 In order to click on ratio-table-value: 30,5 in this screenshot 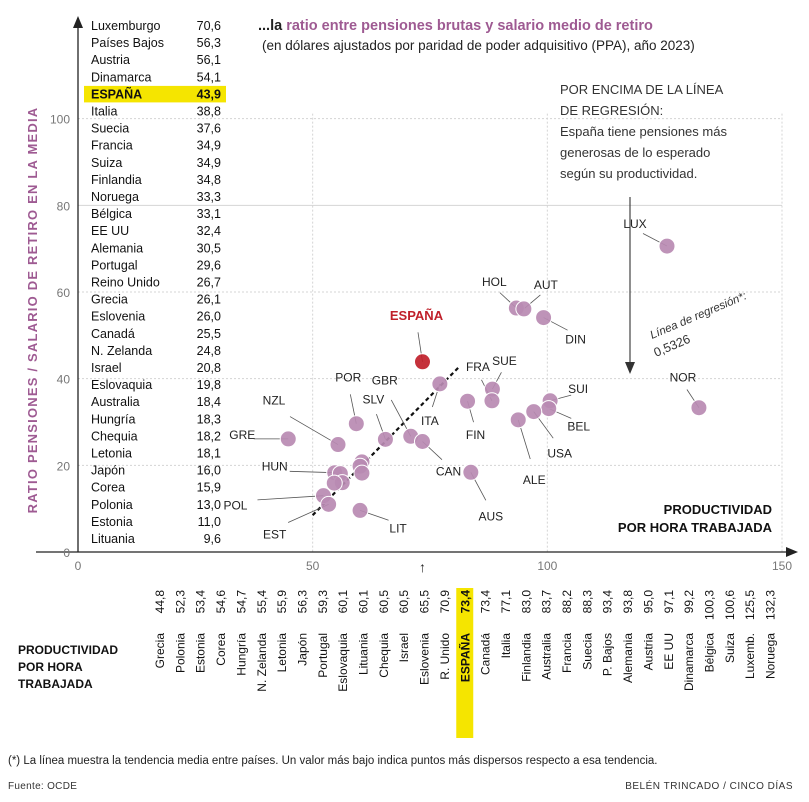, I will do `click(209, 248)`.